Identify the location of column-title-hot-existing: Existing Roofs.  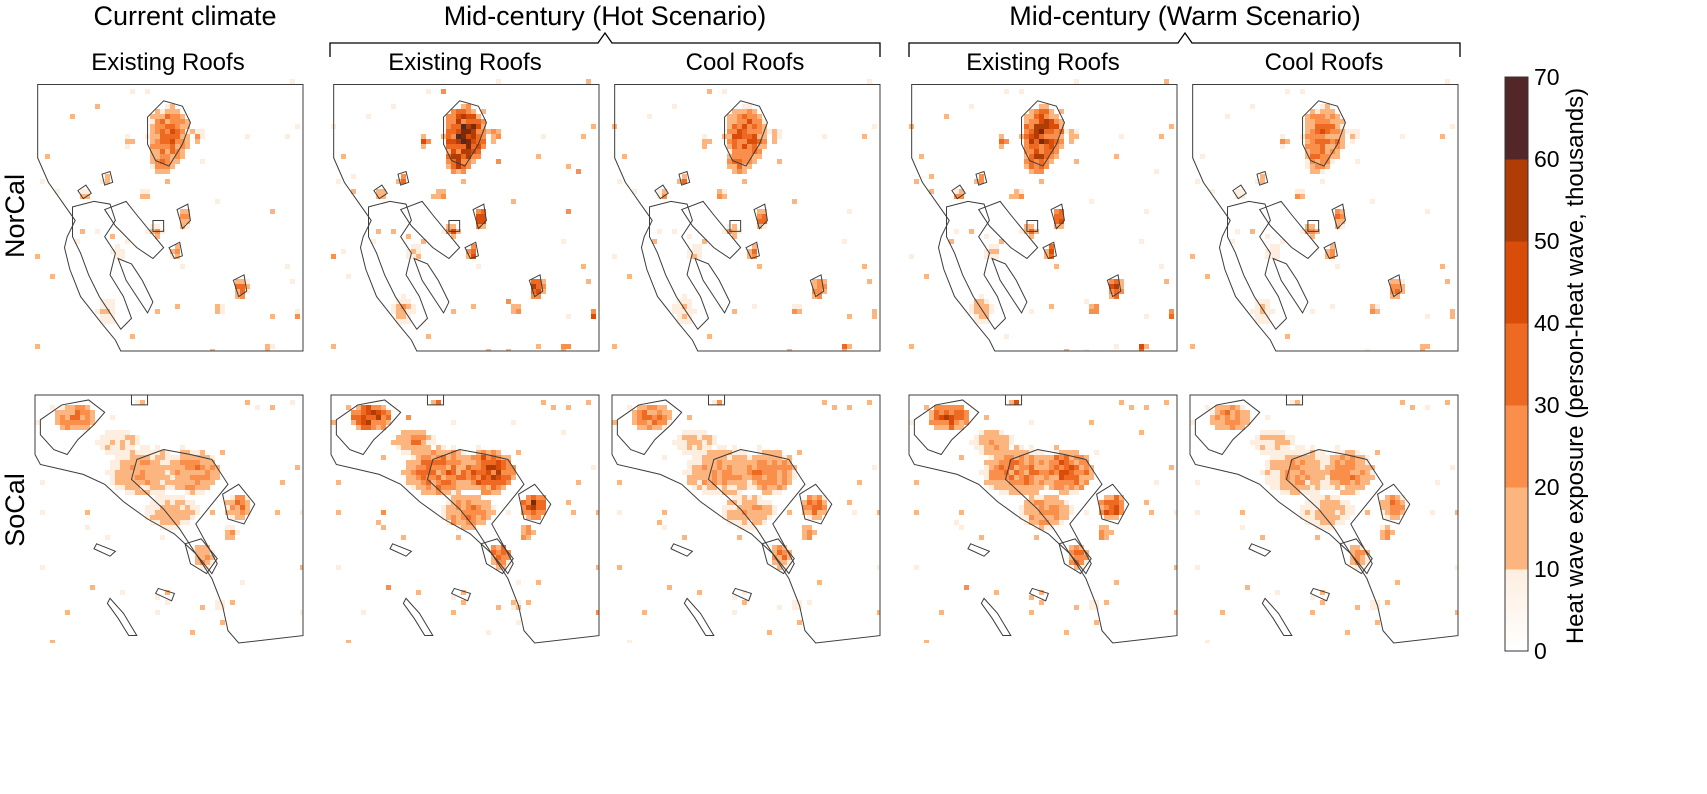
(464, 62).